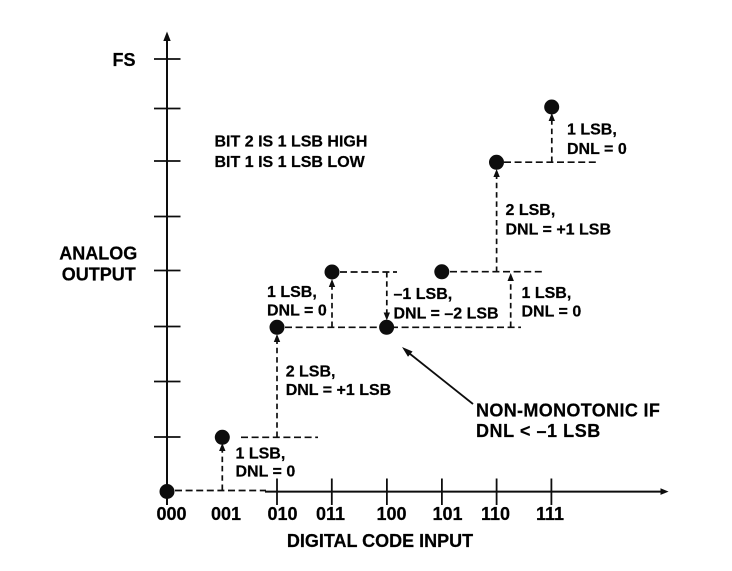  I want to click on svg-text: BIT 1 IS 1 LSB LOW, so click(290, 162).